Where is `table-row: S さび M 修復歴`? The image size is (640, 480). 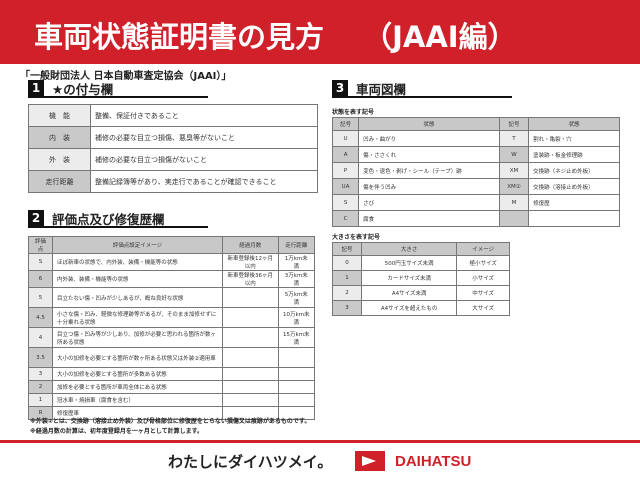
table-row: S さび M 修復歴 is located at coordinates (475, 202).